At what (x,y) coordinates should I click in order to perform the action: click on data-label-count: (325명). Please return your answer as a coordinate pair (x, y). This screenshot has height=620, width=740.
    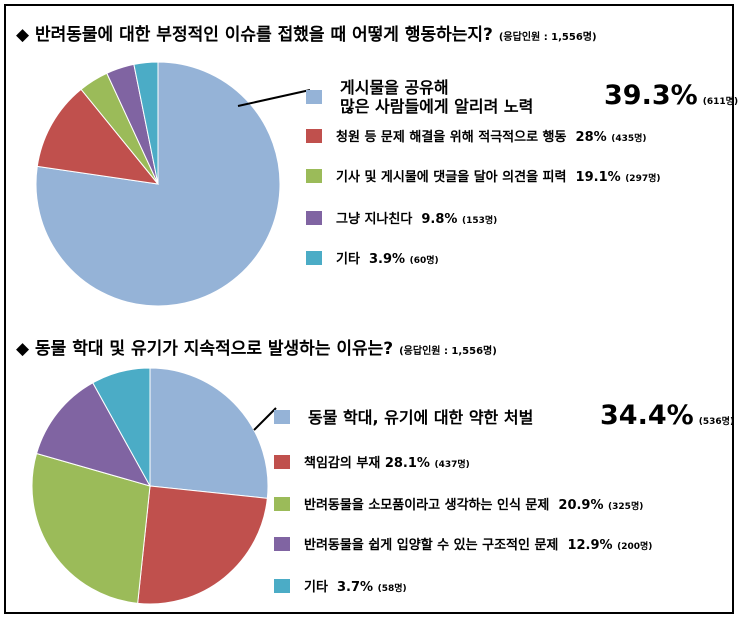
    Looking at the image, I should click on (626, 507).